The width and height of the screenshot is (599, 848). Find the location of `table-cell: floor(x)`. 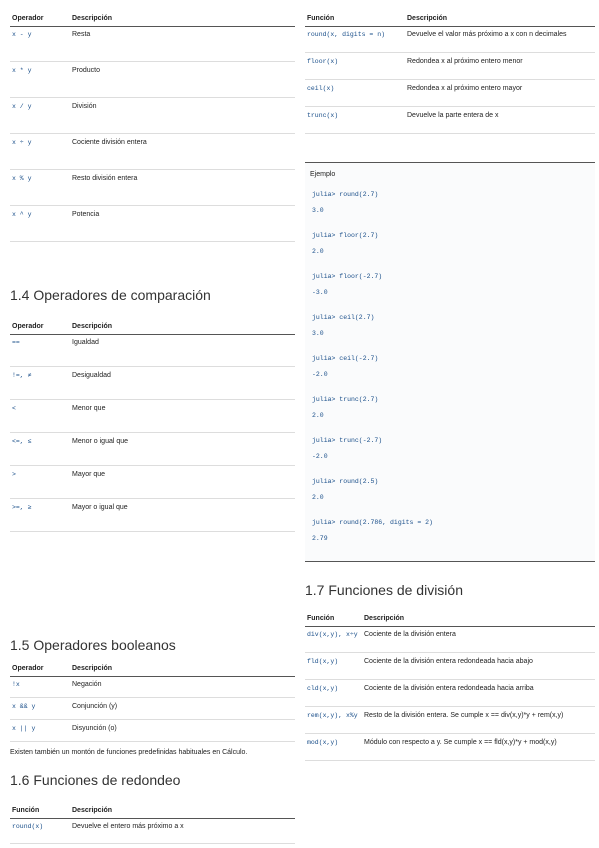

table-cell: floor(x) is located at coordinates (323, 61).